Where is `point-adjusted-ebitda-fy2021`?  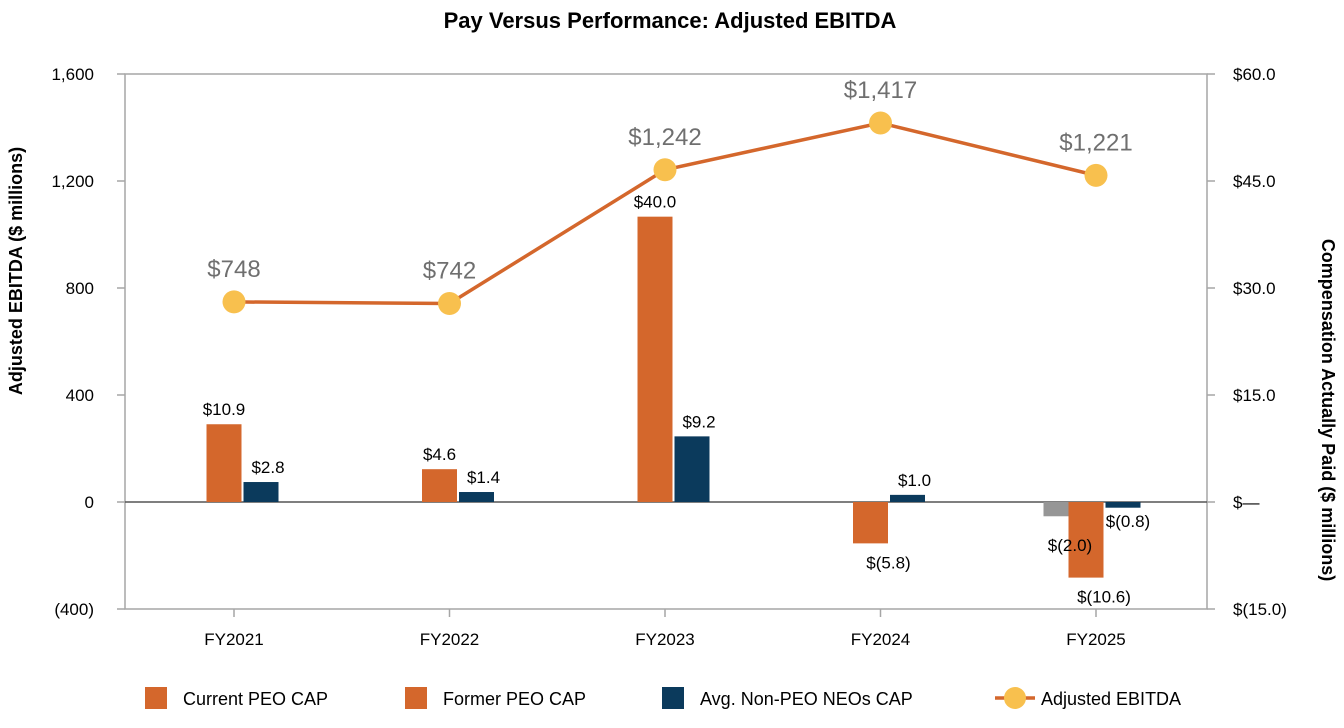
point-adjusted-ebitda-fy2021 is located at coordinates (234, 302).